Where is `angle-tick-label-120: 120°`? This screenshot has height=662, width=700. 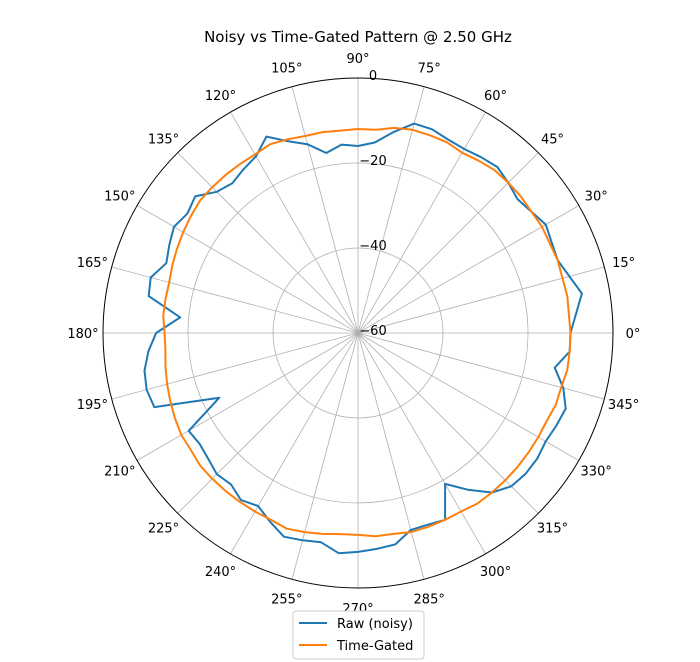 angle-tick-label-120: 120° is located at coordinates (220, 96).